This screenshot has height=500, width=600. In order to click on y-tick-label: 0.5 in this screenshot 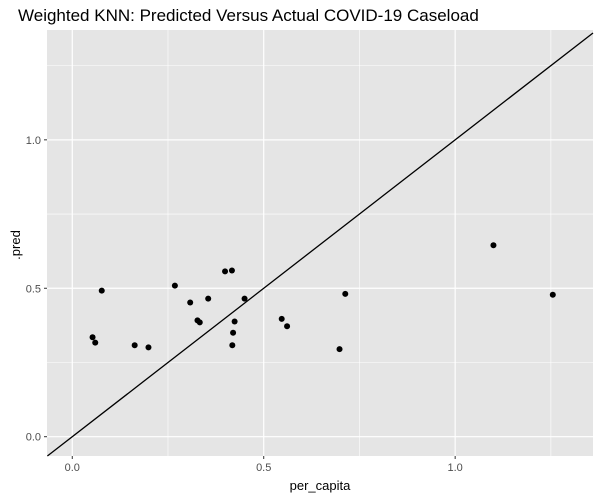, I will do `click(33, 289)`.